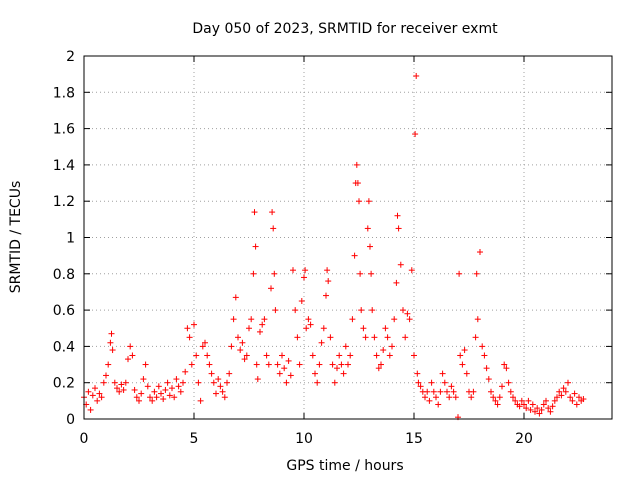 Image resolution: width=640 pixels, height=484 pixels. What do you see at coordinates (64, 384) in the screenshot?
I see `y-tick-label: 0.2` at bounding box center [64, 384].